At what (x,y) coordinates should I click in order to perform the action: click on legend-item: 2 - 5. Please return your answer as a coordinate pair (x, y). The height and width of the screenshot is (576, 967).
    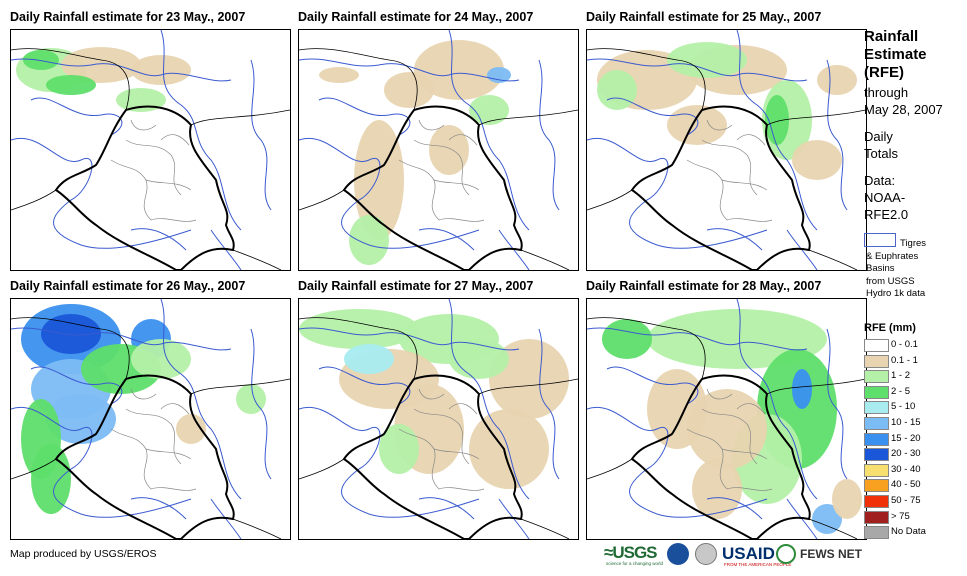
    Looking at the image, I should click on (914, 392).